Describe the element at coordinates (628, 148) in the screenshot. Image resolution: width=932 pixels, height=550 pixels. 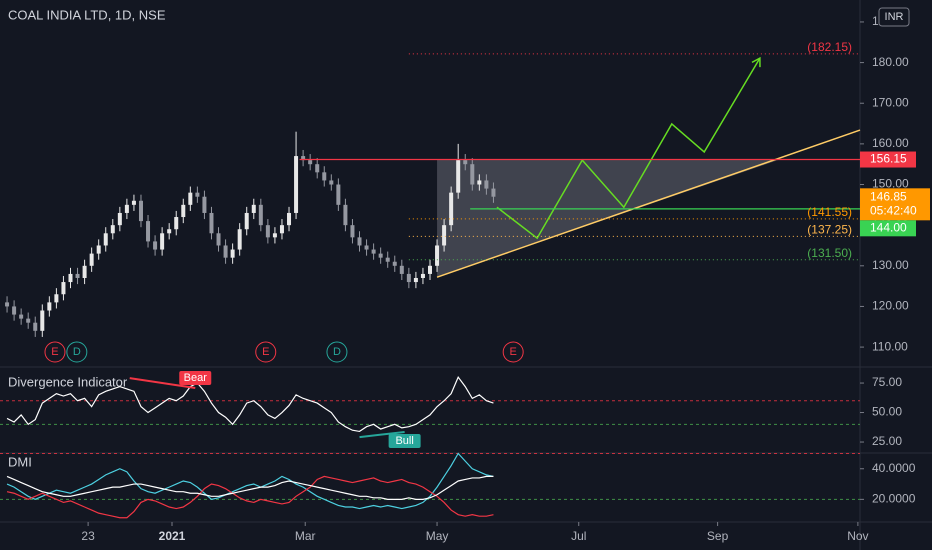
I see `projection-path` at that location.